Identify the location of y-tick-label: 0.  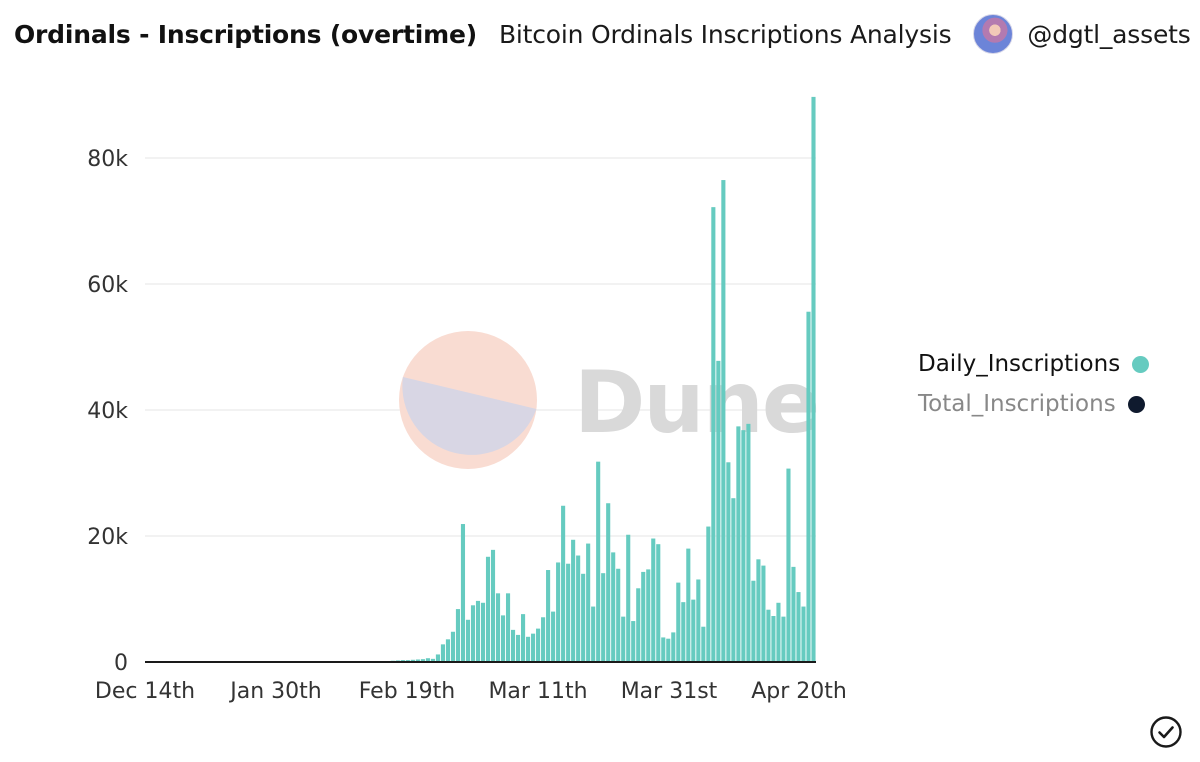
(121, 663).